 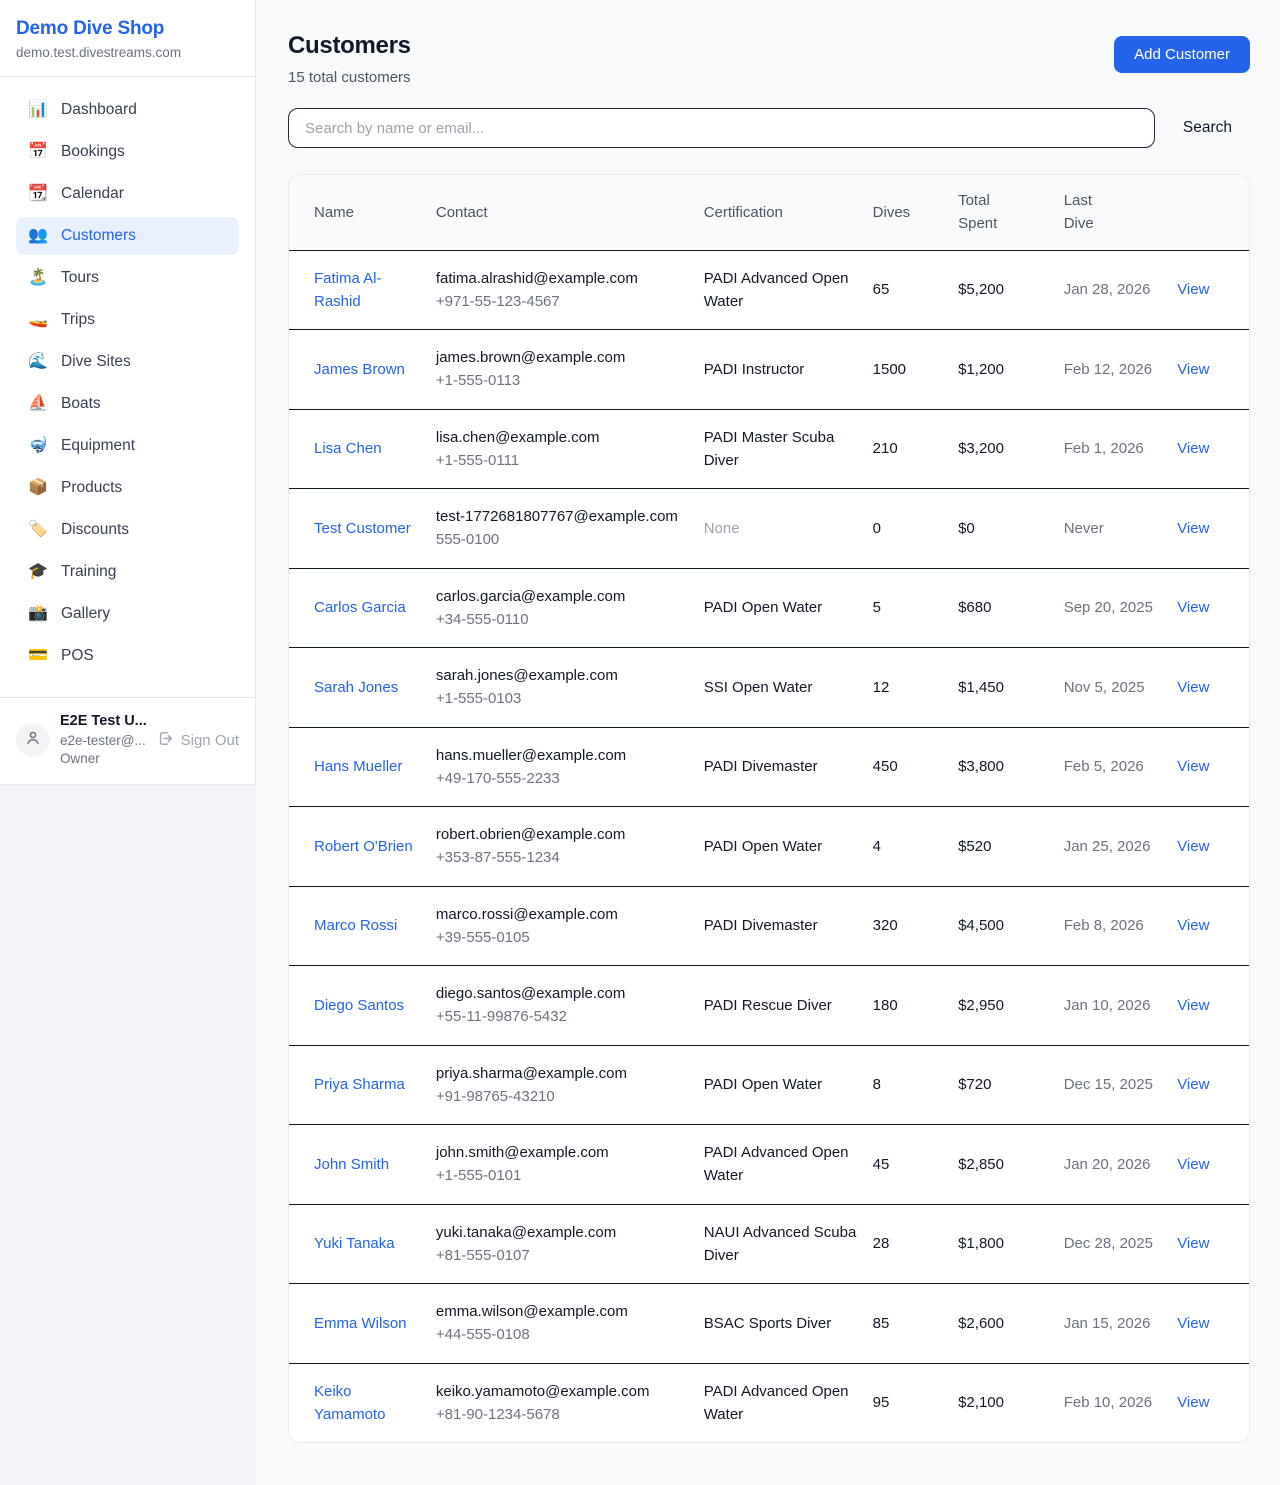 I want to click on dives-value: 450, so click(x=885, y=767).